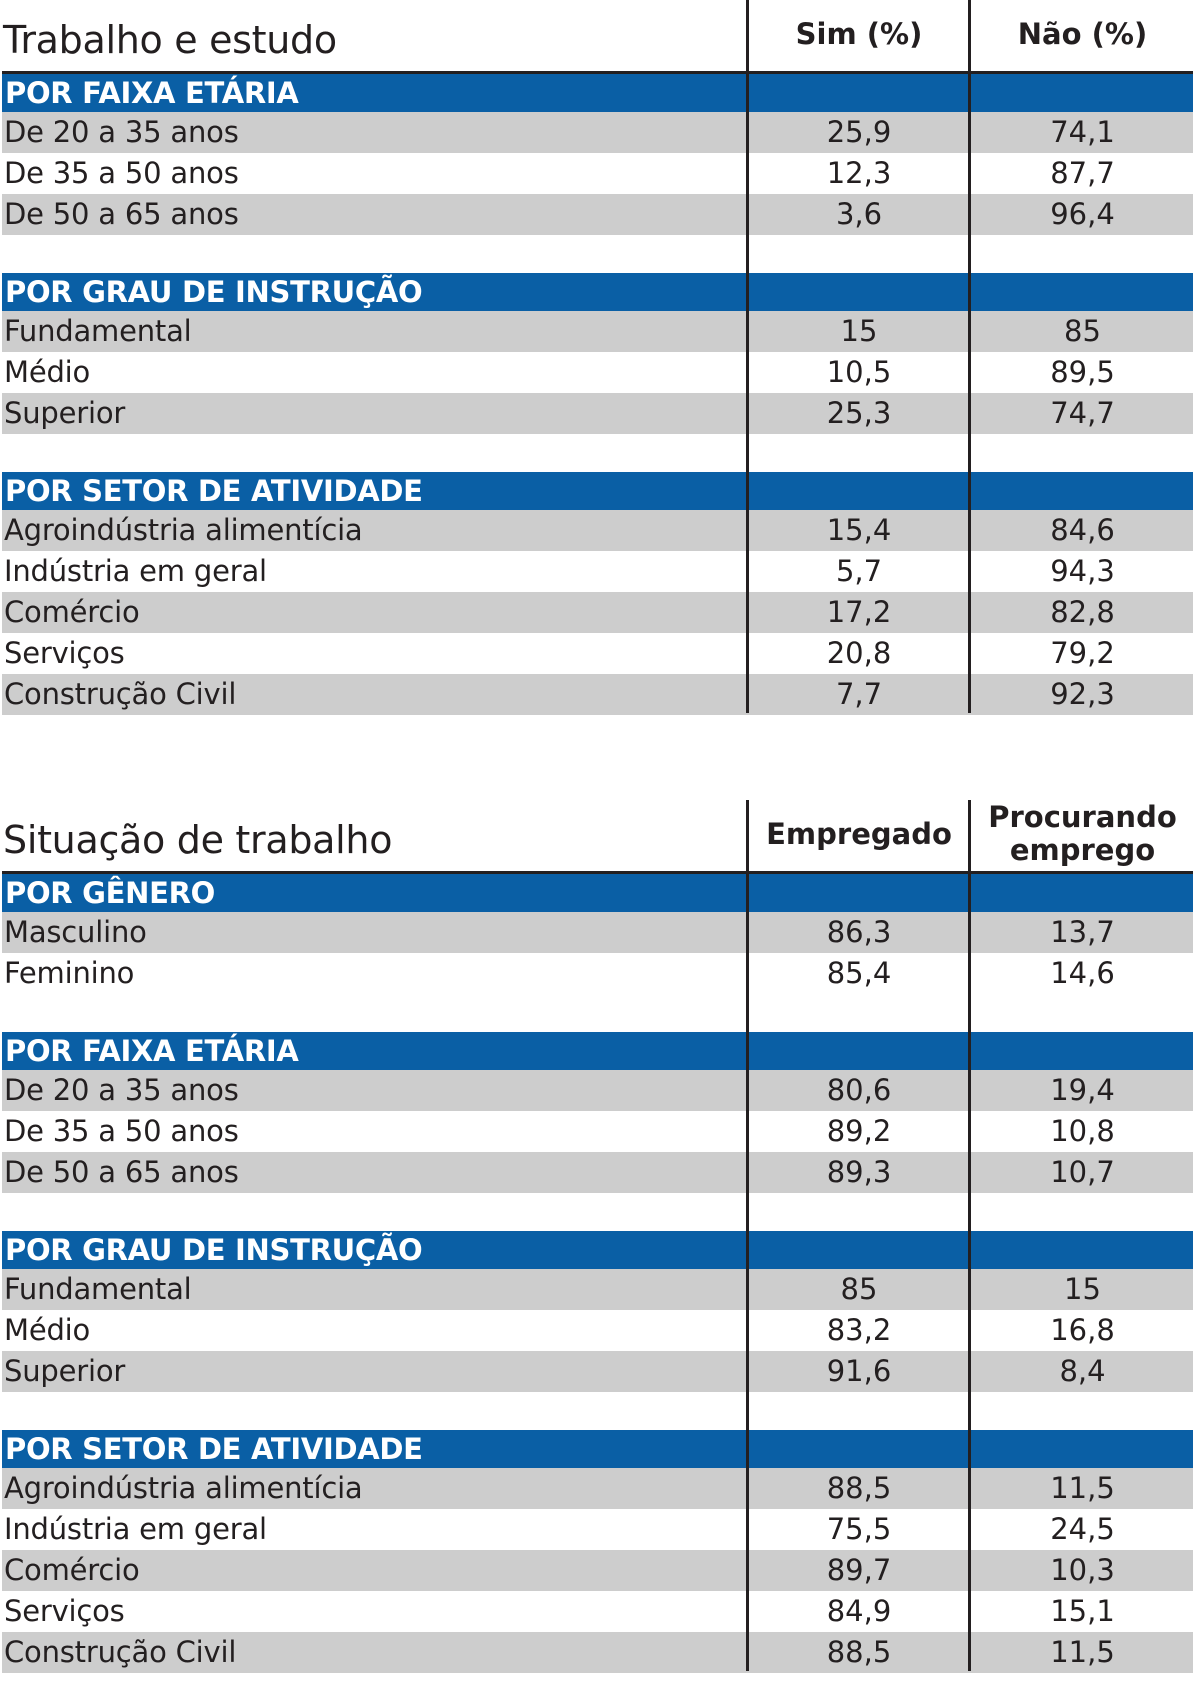 Image resolution: width=1193 pixels, height=1684 pixels. What do you see at coordinates (859, 1172) in the screenshot?
I see `cell-value: 89,3` at bounding box center [859, 1172].